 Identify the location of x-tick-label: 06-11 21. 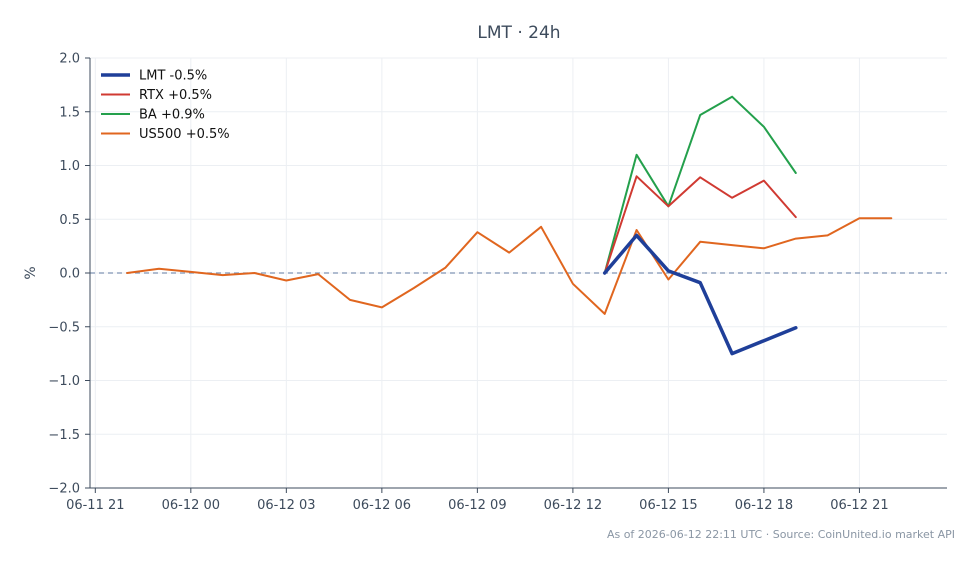
(95, 505).